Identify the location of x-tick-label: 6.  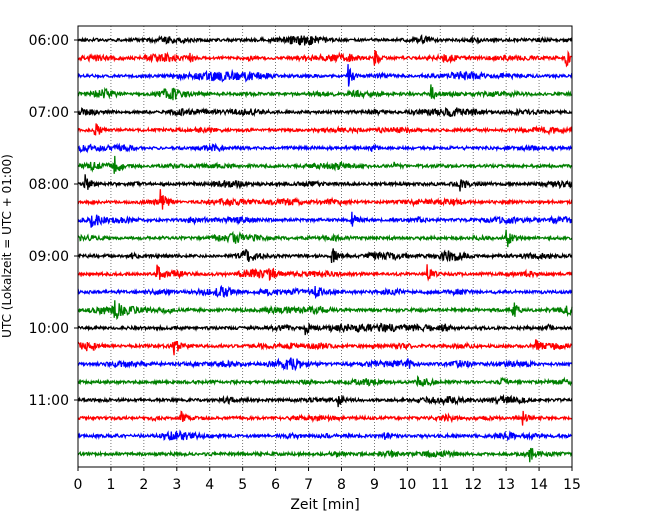
(275, 485).